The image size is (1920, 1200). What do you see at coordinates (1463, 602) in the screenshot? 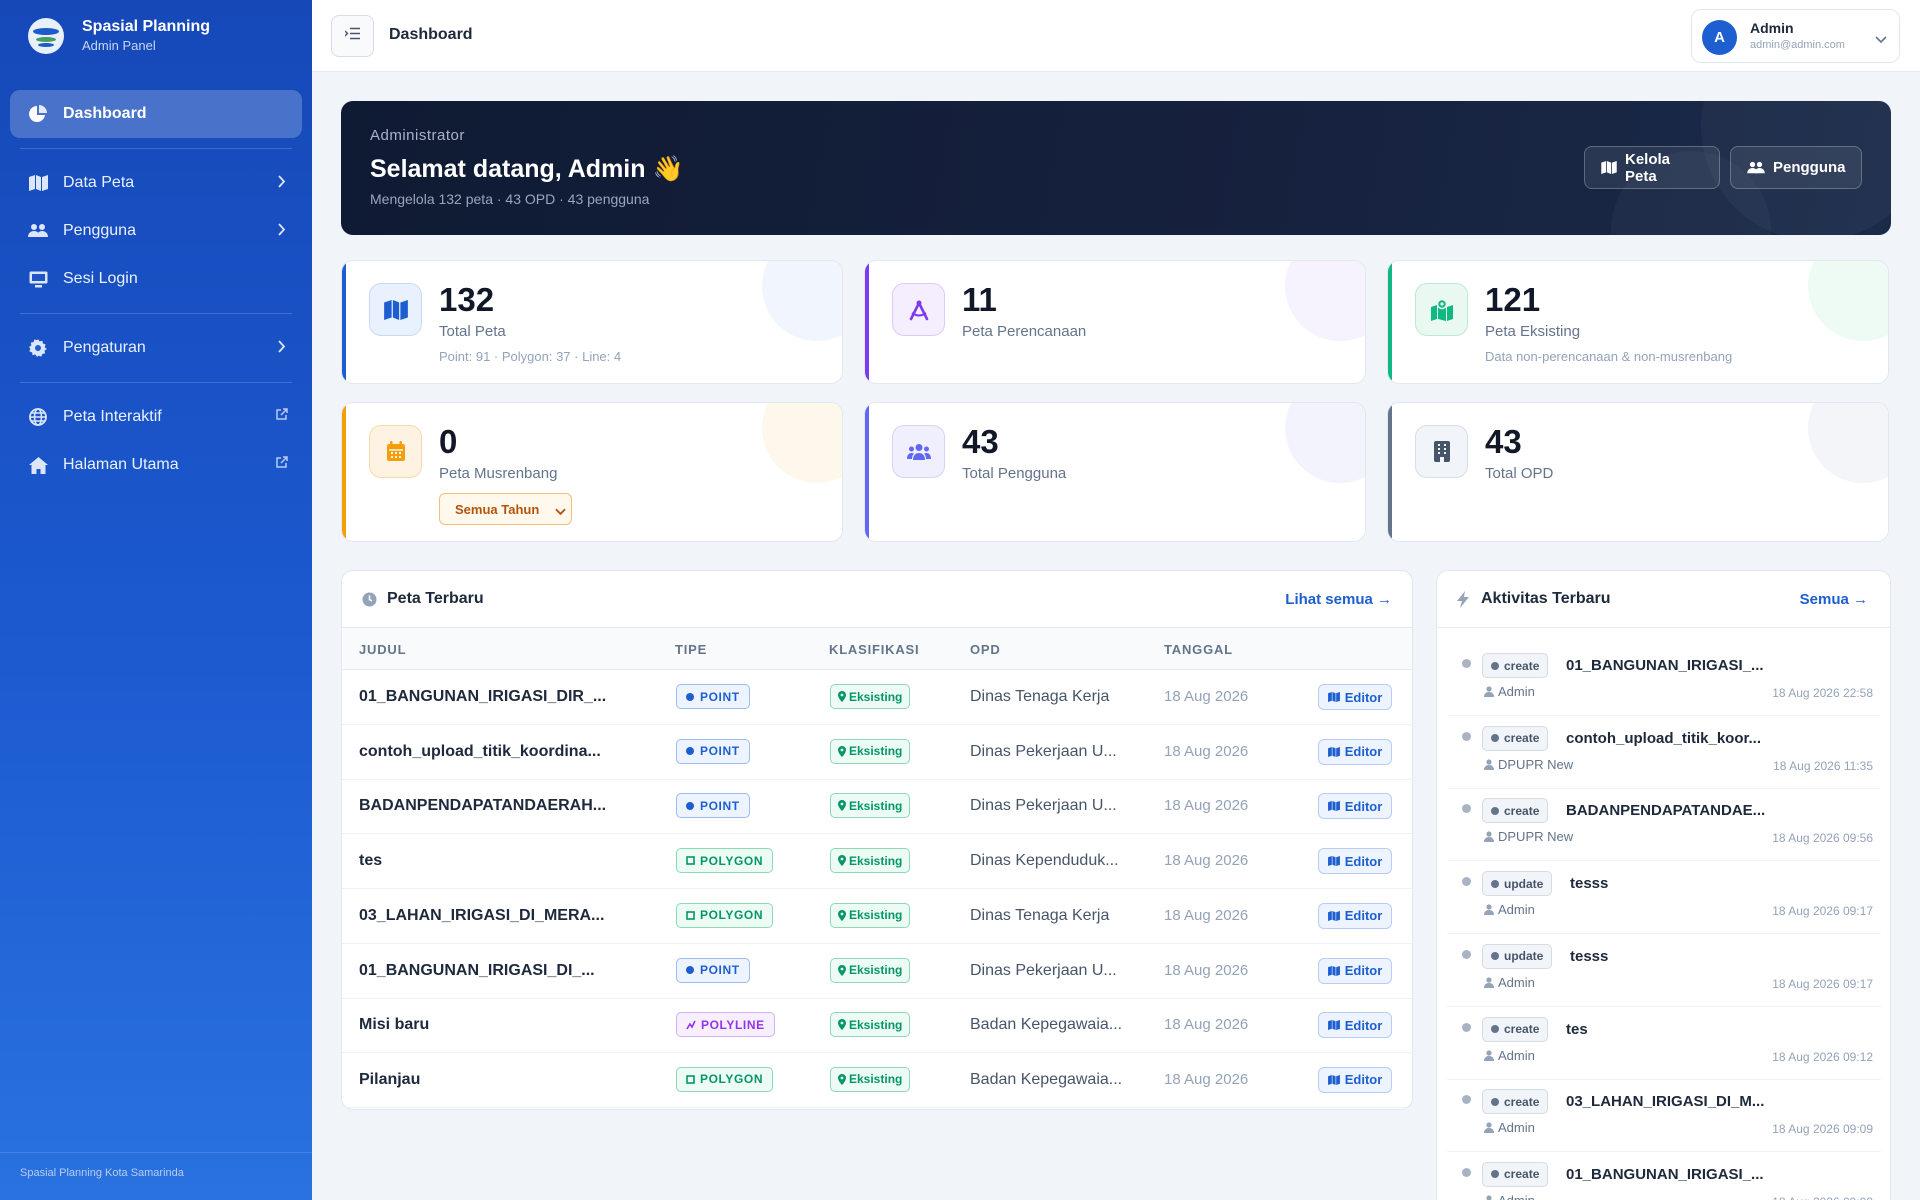
I see `bolt-icon` at bounding box center [1463, 602].